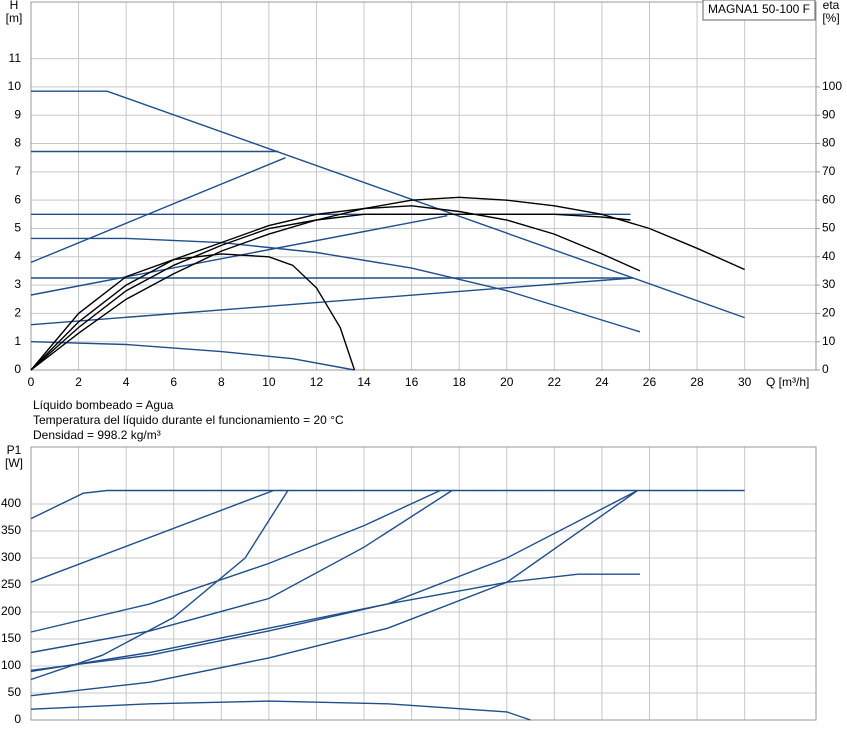  I want to click on y2-tick-label: 70, so click(829, 171).